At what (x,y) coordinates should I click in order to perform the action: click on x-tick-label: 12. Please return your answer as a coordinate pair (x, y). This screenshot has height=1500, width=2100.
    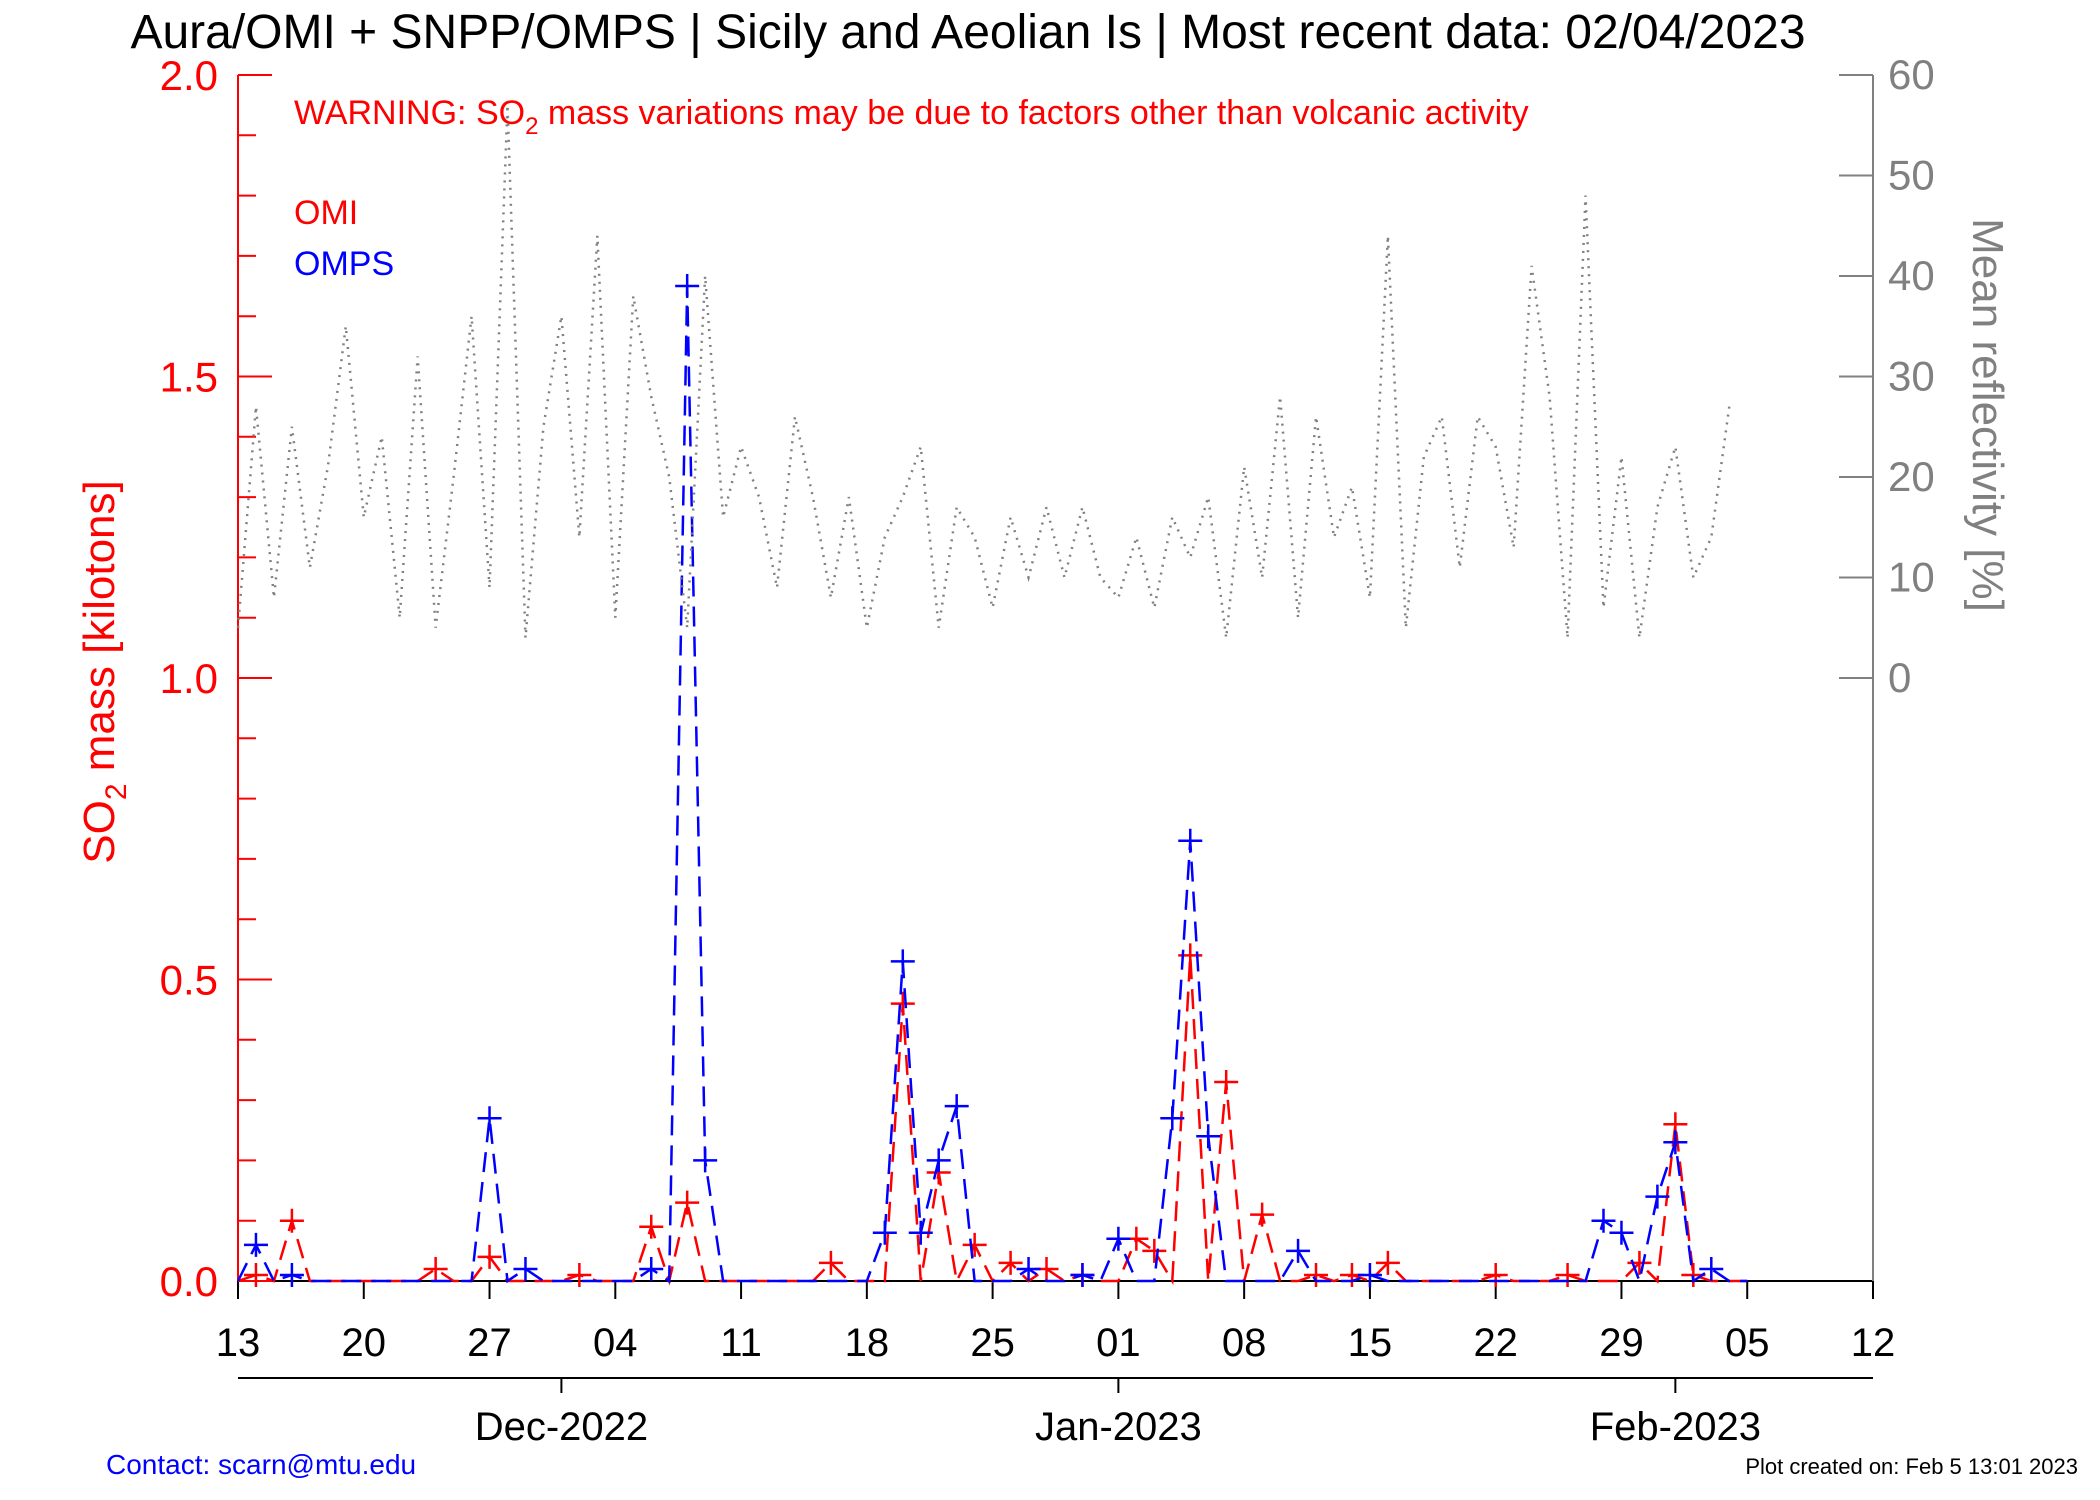
    Looking at the image, I should click on (1873, 1343).